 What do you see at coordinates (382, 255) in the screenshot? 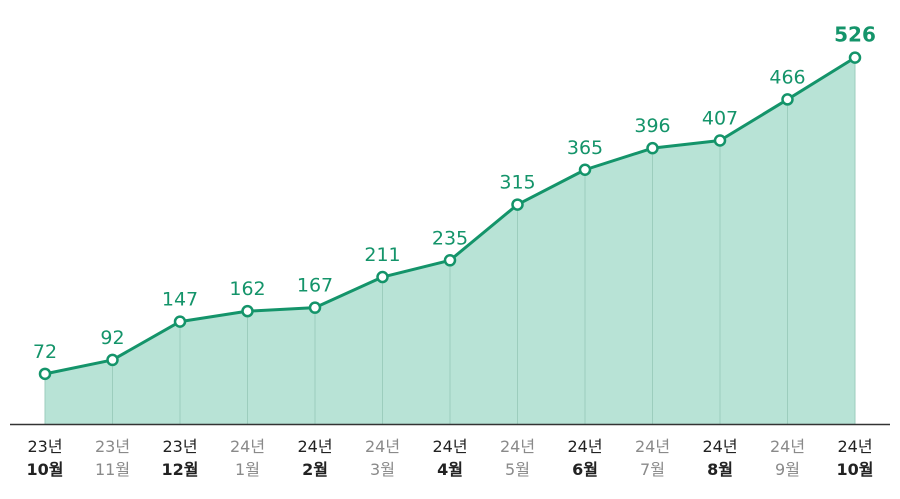
I see `data-label: 211` at bounding box center [382, 255].